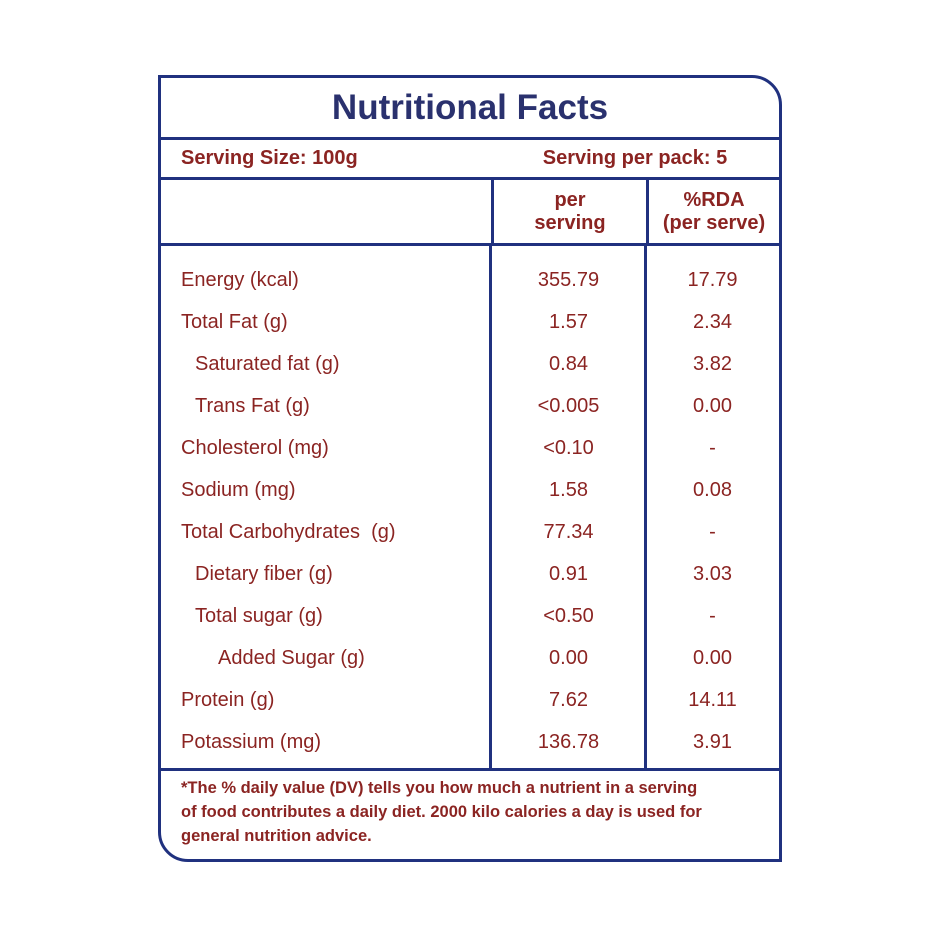  Describe the element at coordinates (568, 741) in the screenshot. I see `per-serving-value: 136.78` at that location.